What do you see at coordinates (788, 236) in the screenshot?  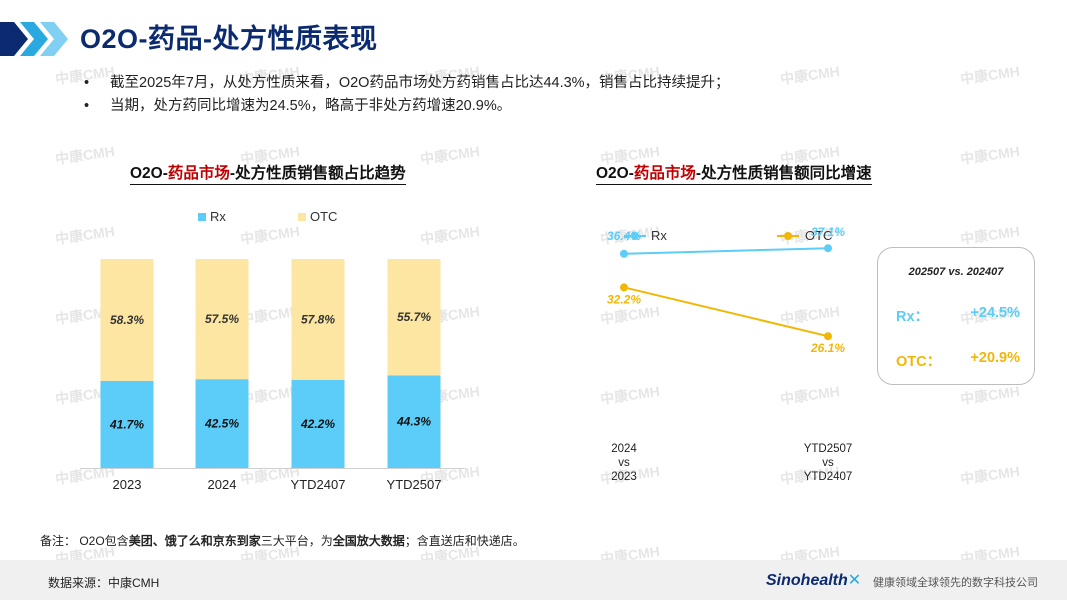 I see `legend-otc-marker` at bounding box center [788, 236].